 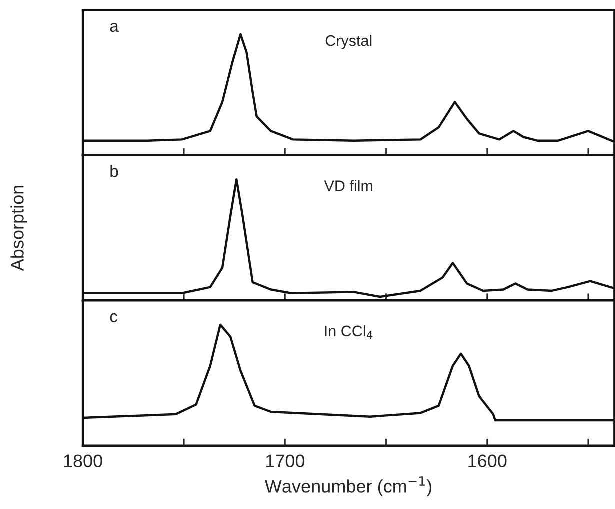 I want to click on text: a, so click(x=114, y=27).